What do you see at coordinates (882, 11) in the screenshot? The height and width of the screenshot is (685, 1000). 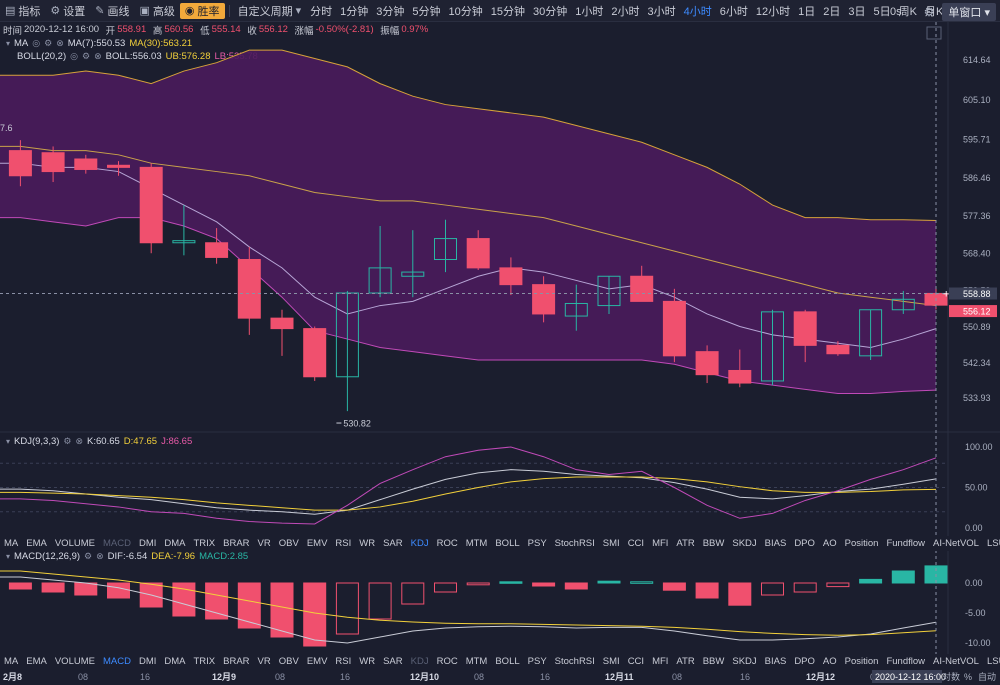 I see `period-16: 5日` at bounding box center [882, 11].